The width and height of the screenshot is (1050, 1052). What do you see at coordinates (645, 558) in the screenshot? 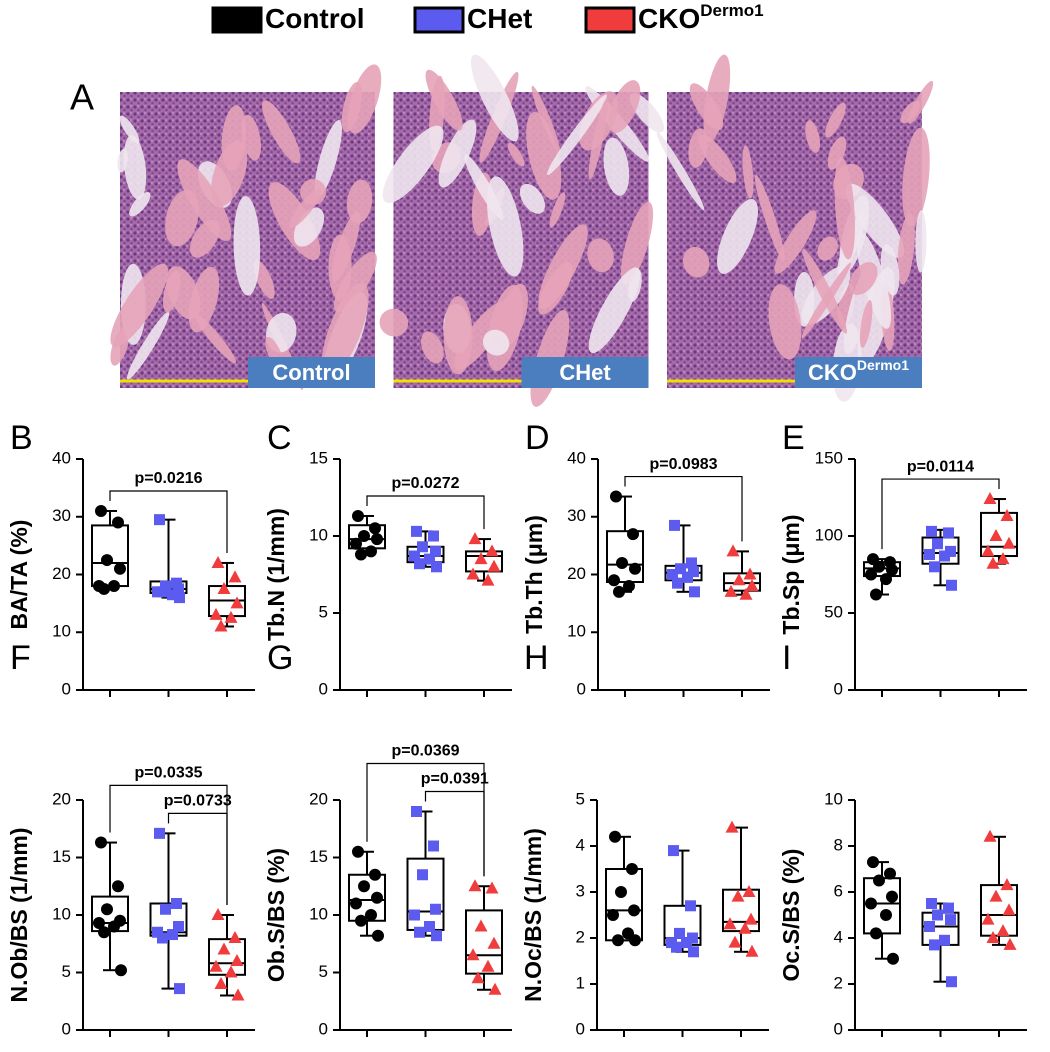
I see `box-chart: D Tb.Th (μm) 0 10 20 30 40 p=0.0983` at bounding box center [645, 558].